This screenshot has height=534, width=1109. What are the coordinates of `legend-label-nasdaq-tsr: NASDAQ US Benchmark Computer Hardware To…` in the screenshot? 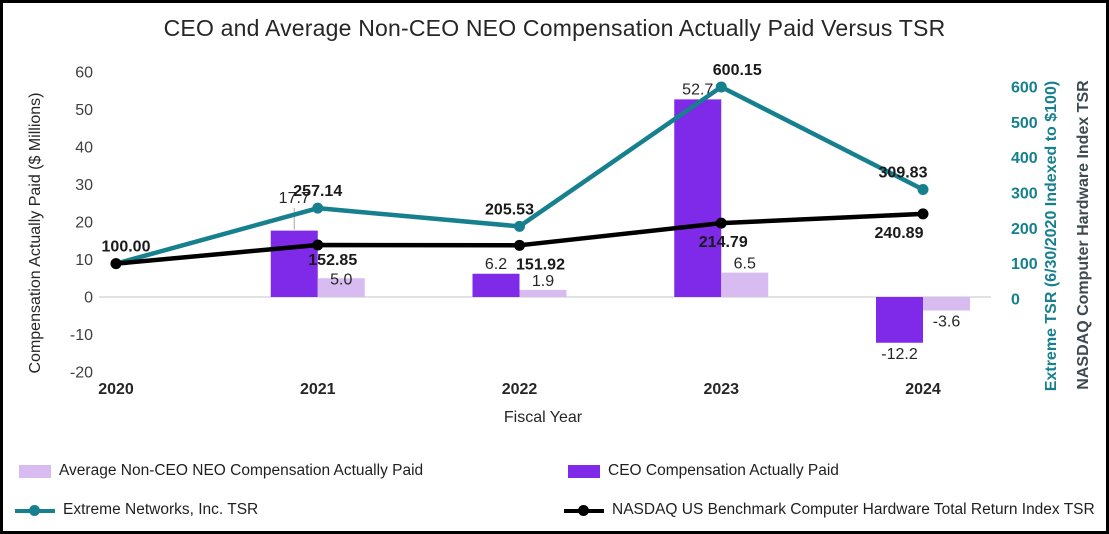 It's located at (853, 509).